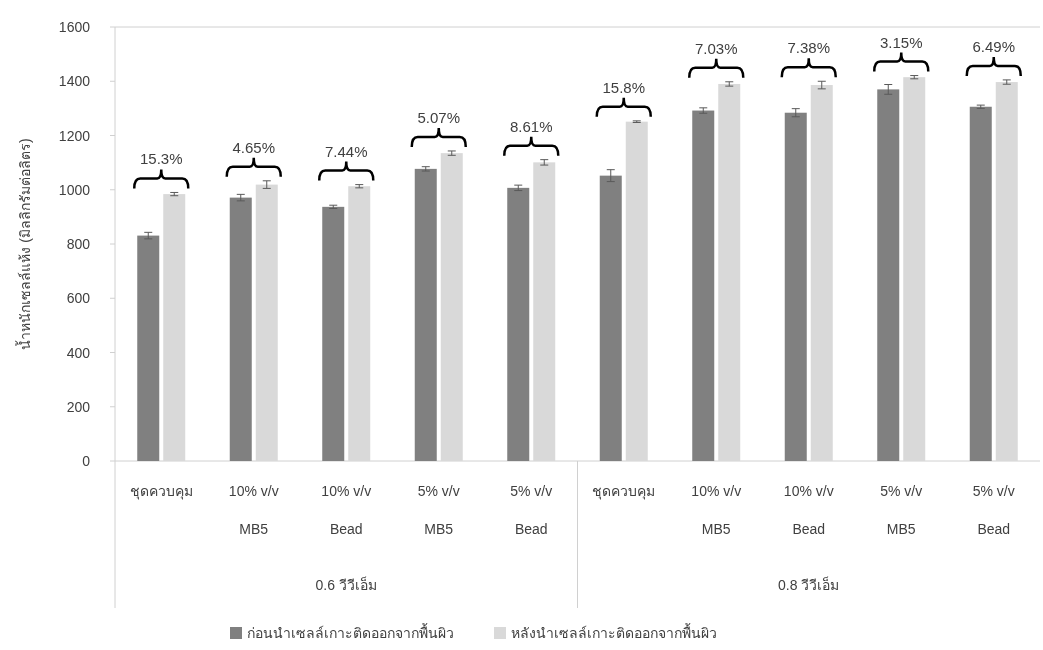 The image size is (1043, 650). Describe the element at coordinates (254, 147) in the screenshot. I see `annotation: 4.65%` at that location.